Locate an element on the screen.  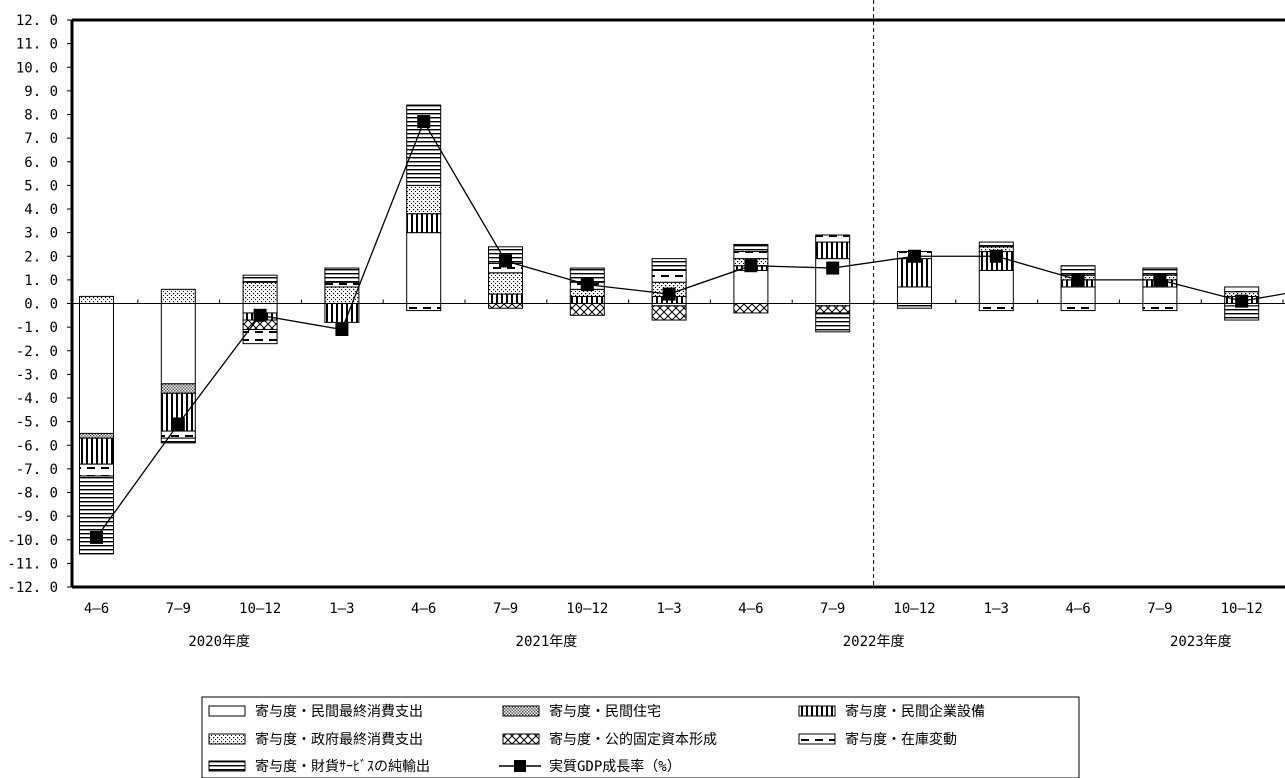
legend-box is located at coordinates (640, 737).